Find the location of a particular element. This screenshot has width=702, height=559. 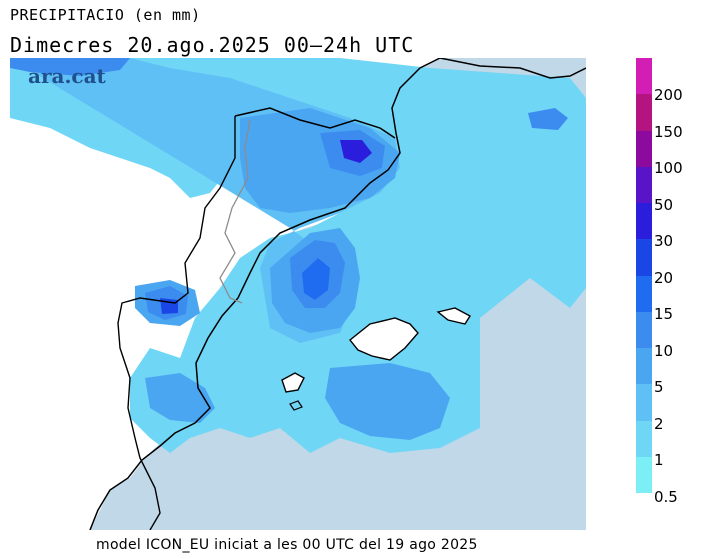

color-legend is located at coordinates (644, 275).